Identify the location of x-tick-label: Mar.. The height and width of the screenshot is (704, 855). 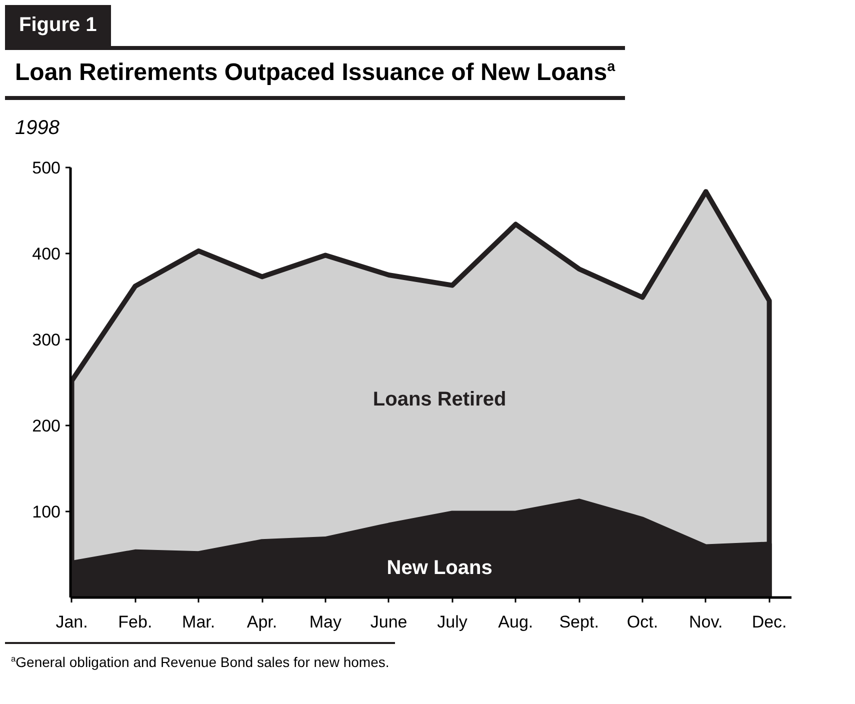
(199, 622).